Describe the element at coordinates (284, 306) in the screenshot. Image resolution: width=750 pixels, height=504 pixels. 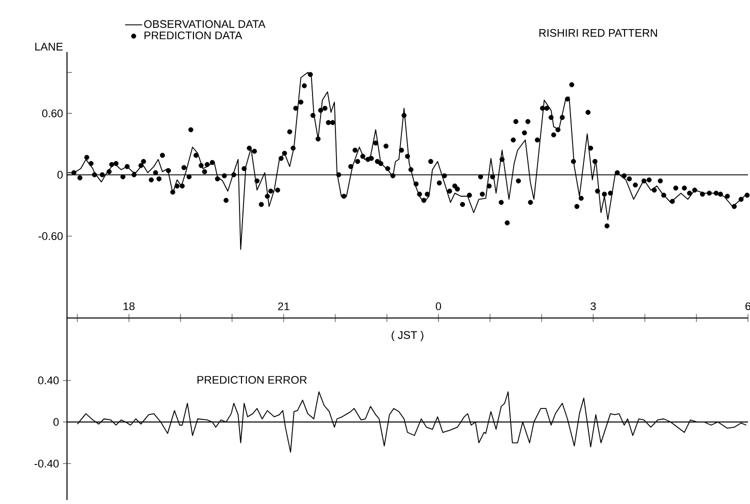
I see `x-tick-label: 21` at that location.